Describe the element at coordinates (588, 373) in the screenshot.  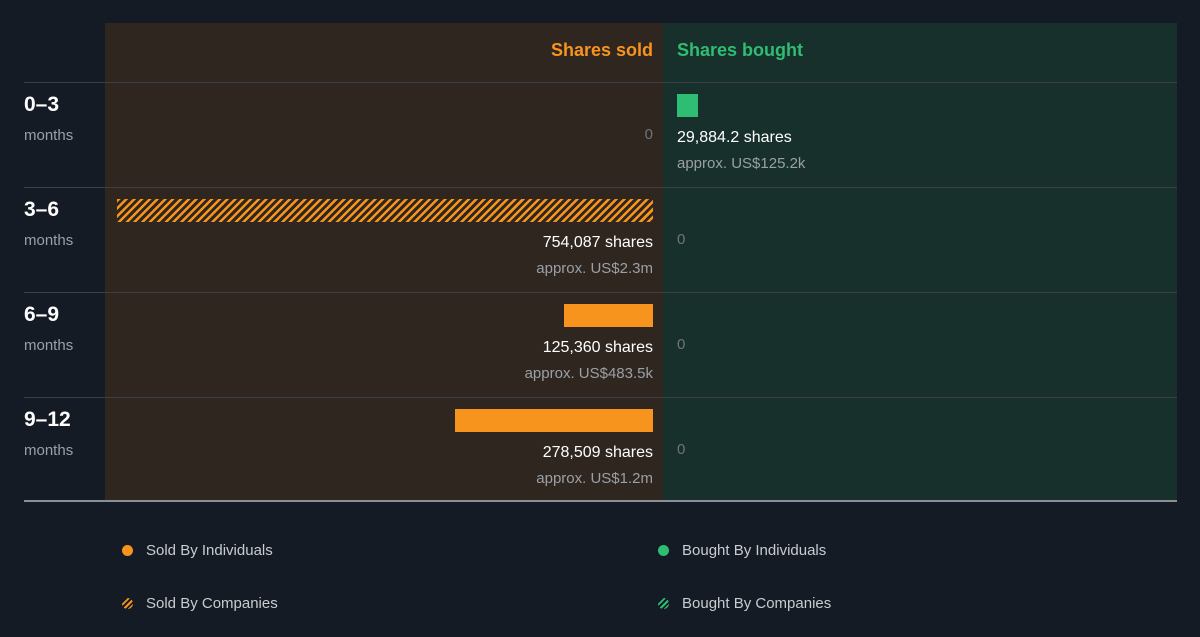
I see `sold-approx-value: approx. US$483.5k` at that location.